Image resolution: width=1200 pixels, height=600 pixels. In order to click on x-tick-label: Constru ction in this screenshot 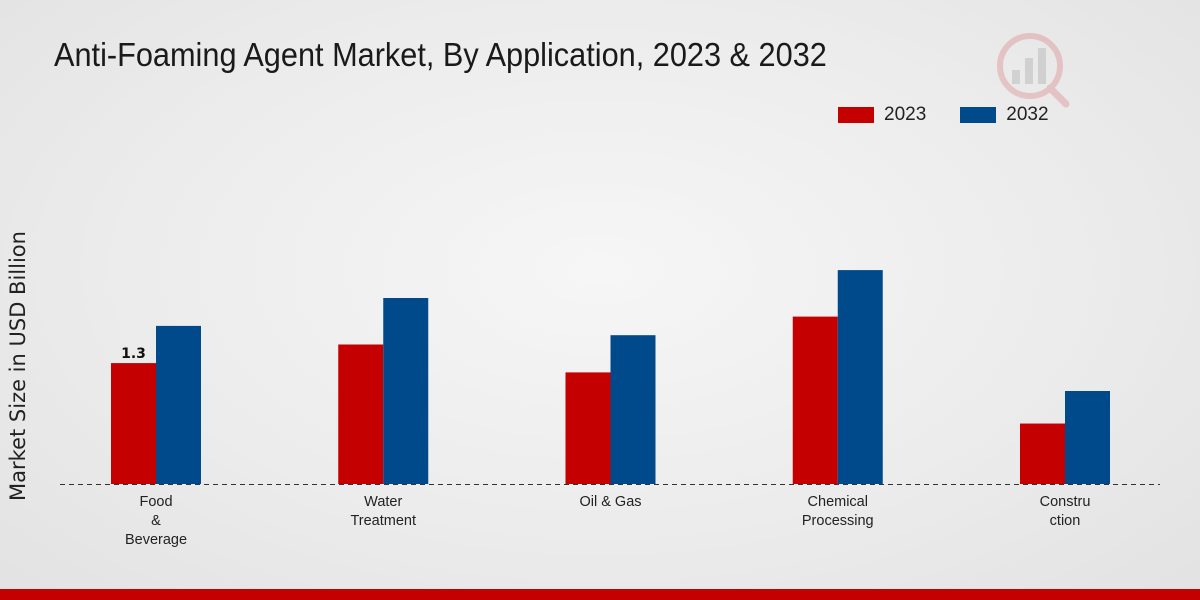, I will do `click(1065, 511)`.